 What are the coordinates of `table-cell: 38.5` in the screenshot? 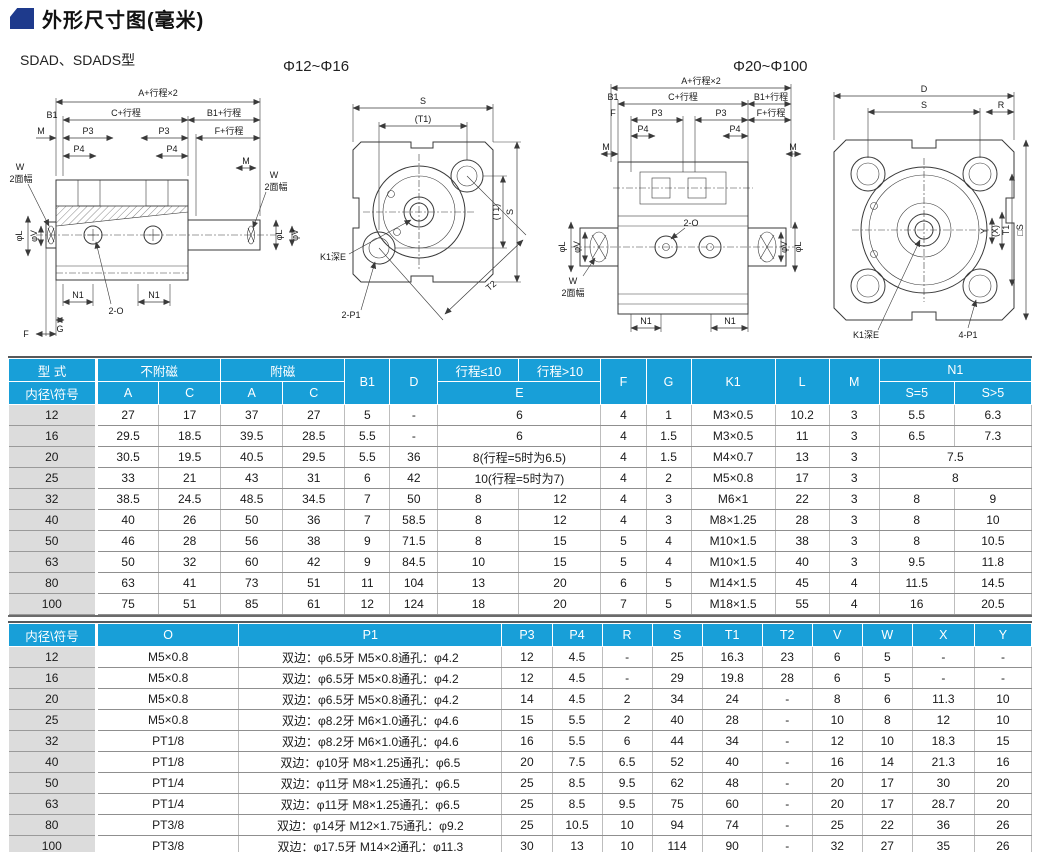 It's located at (128, 499).